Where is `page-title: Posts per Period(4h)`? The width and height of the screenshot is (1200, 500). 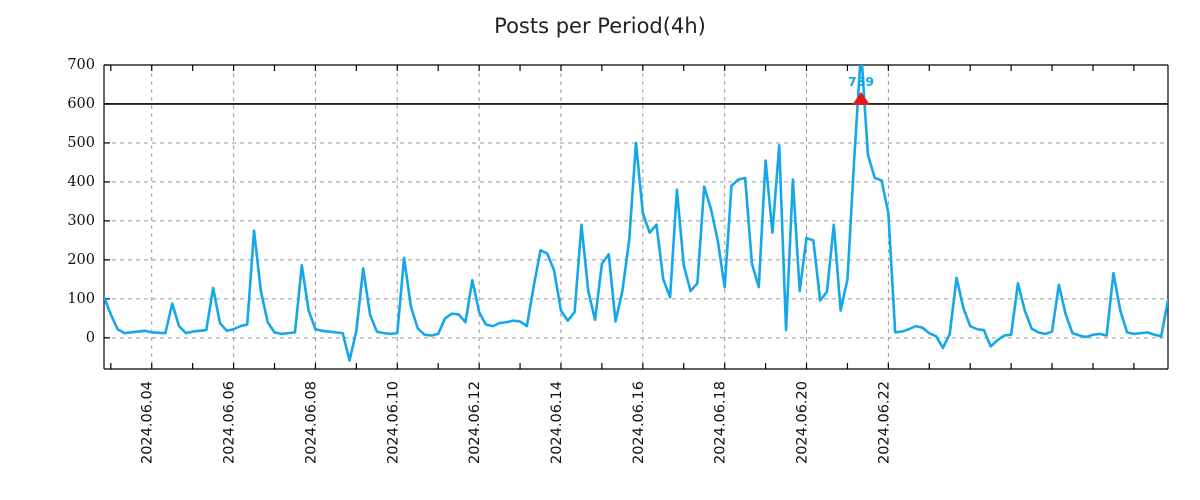 page-title: Posts per Period(4h) is located at coordinates (600, 26).